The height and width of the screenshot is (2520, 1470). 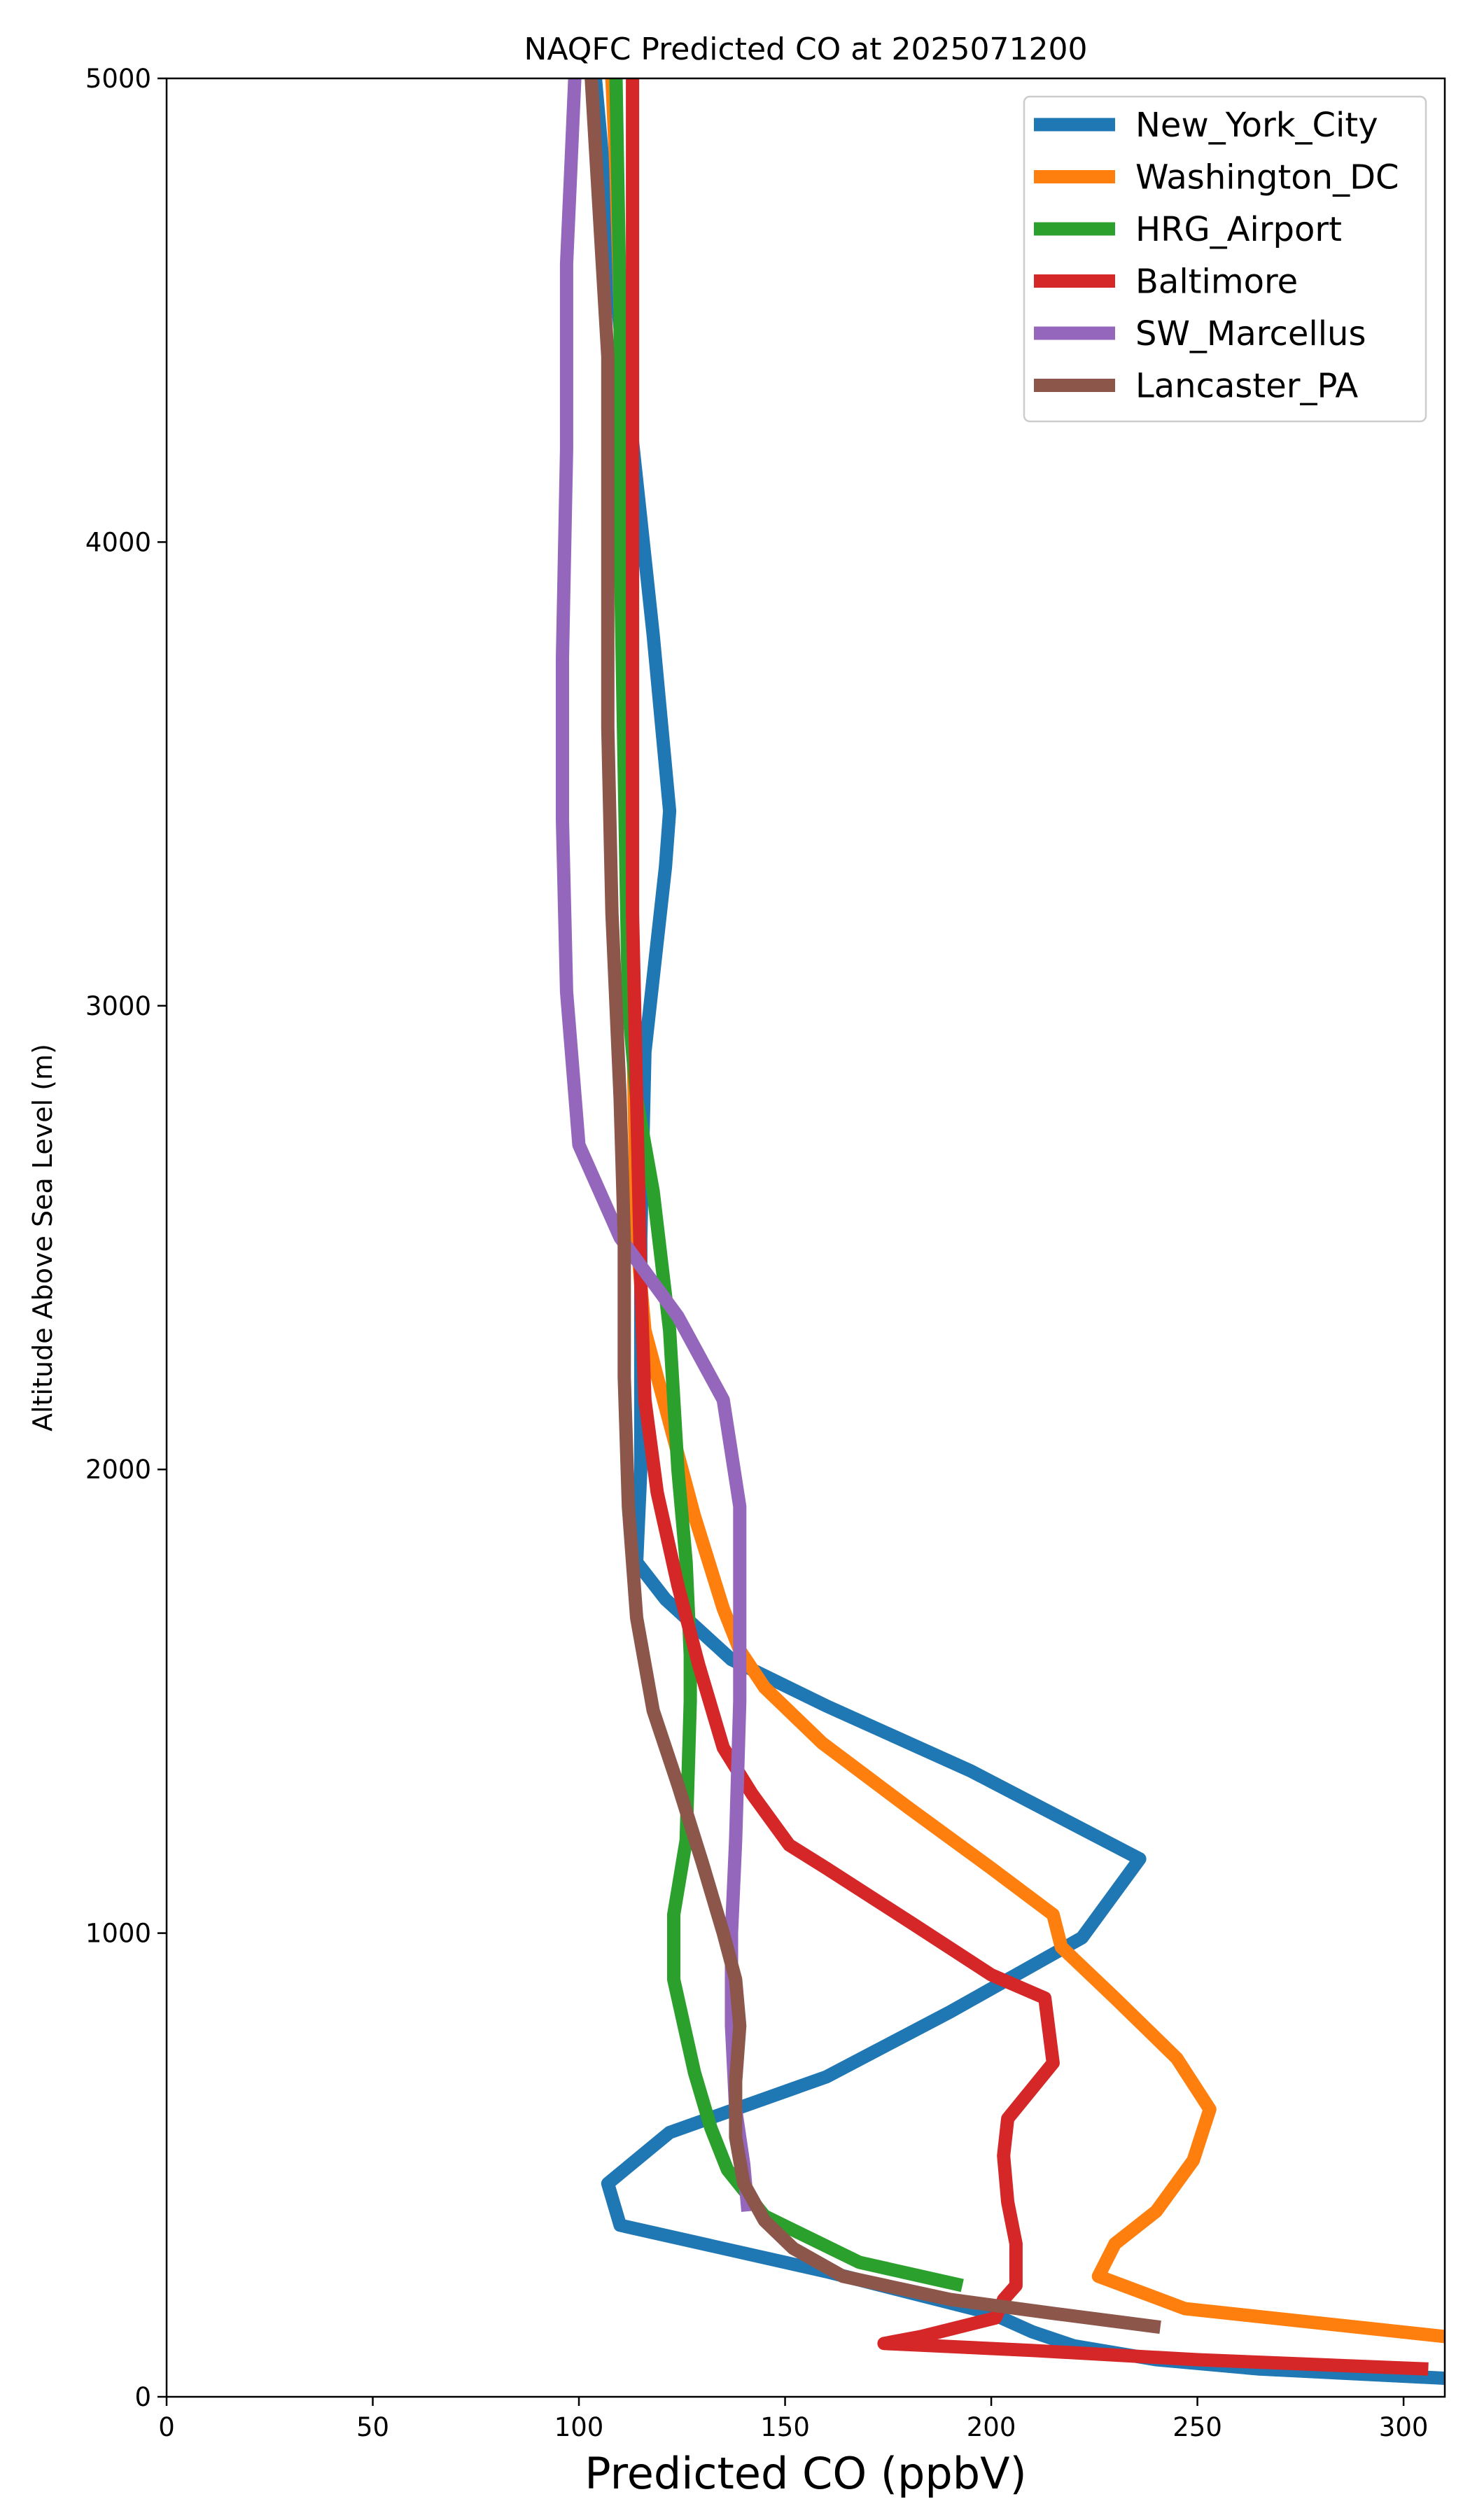 I want to click on x-axis-label: Predicted CO (ppbV), so click(x=805, y=2473).